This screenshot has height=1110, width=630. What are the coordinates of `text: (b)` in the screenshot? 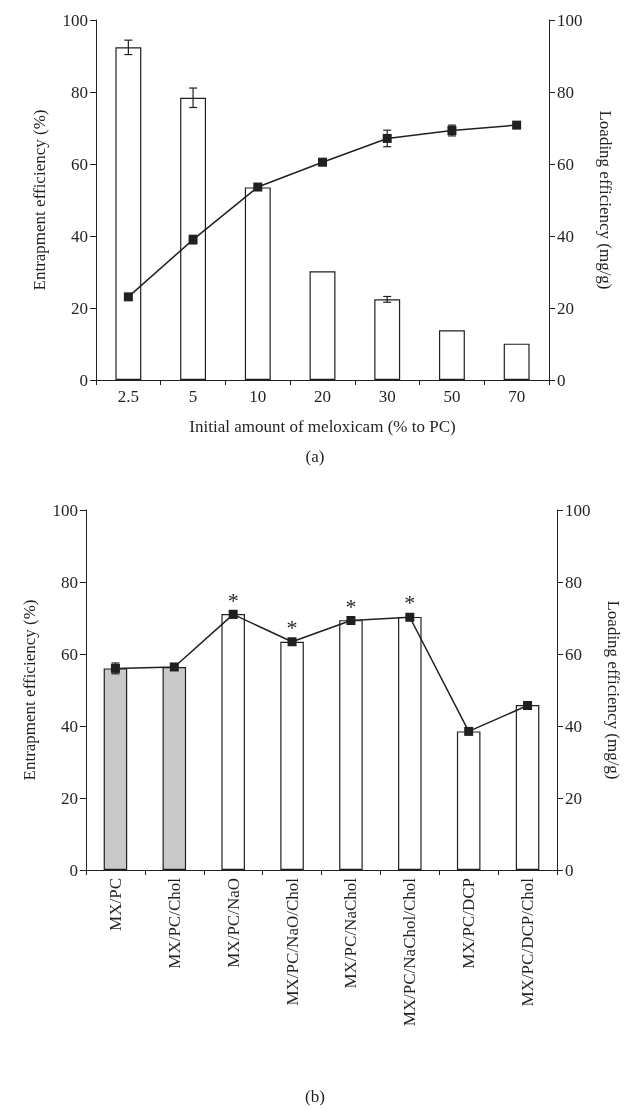 It's located at (315, 1096).